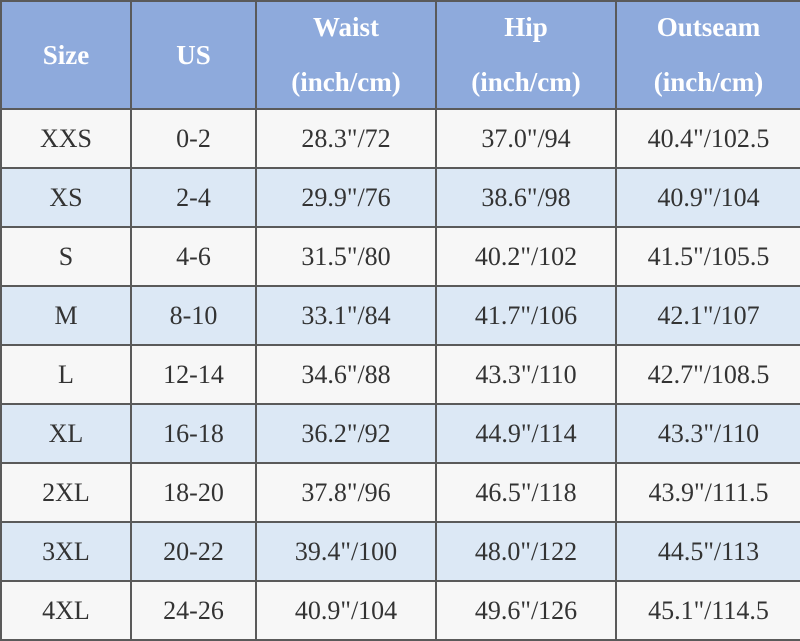 This screenshot has height=641, width=800. I want to click on table-cell: 2-4, so click(193, 197).